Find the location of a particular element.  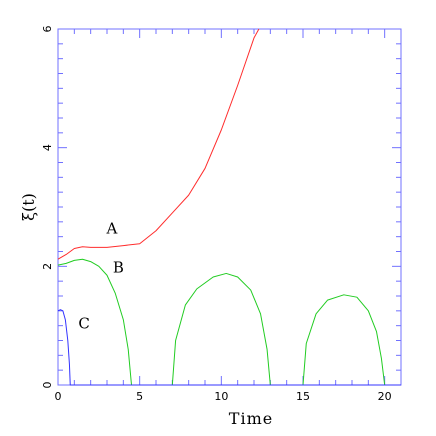

y-tick-label: 6 is located at coordinates (47, 29).